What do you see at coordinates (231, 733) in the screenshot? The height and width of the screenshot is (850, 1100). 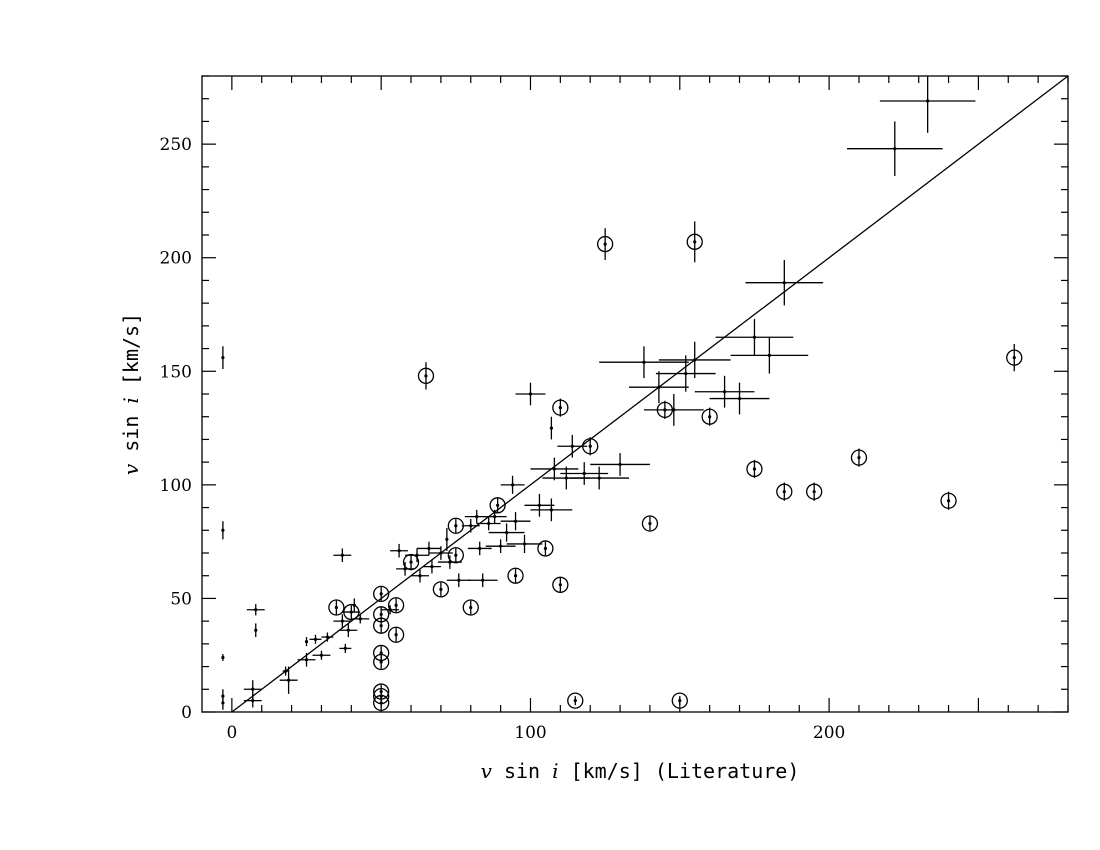 I see `x-tick-label: 0` at bounding box center [231, 733].